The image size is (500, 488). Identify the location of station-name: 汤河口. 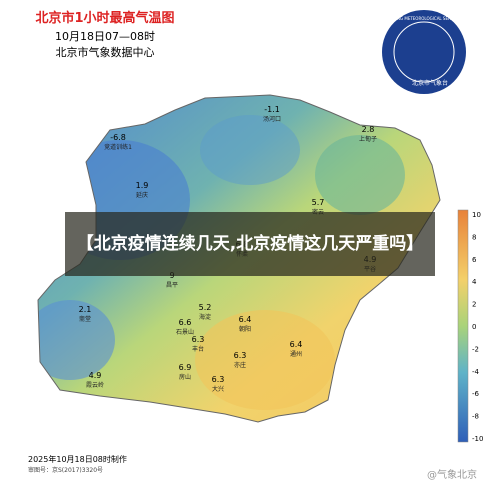
(272, 119).